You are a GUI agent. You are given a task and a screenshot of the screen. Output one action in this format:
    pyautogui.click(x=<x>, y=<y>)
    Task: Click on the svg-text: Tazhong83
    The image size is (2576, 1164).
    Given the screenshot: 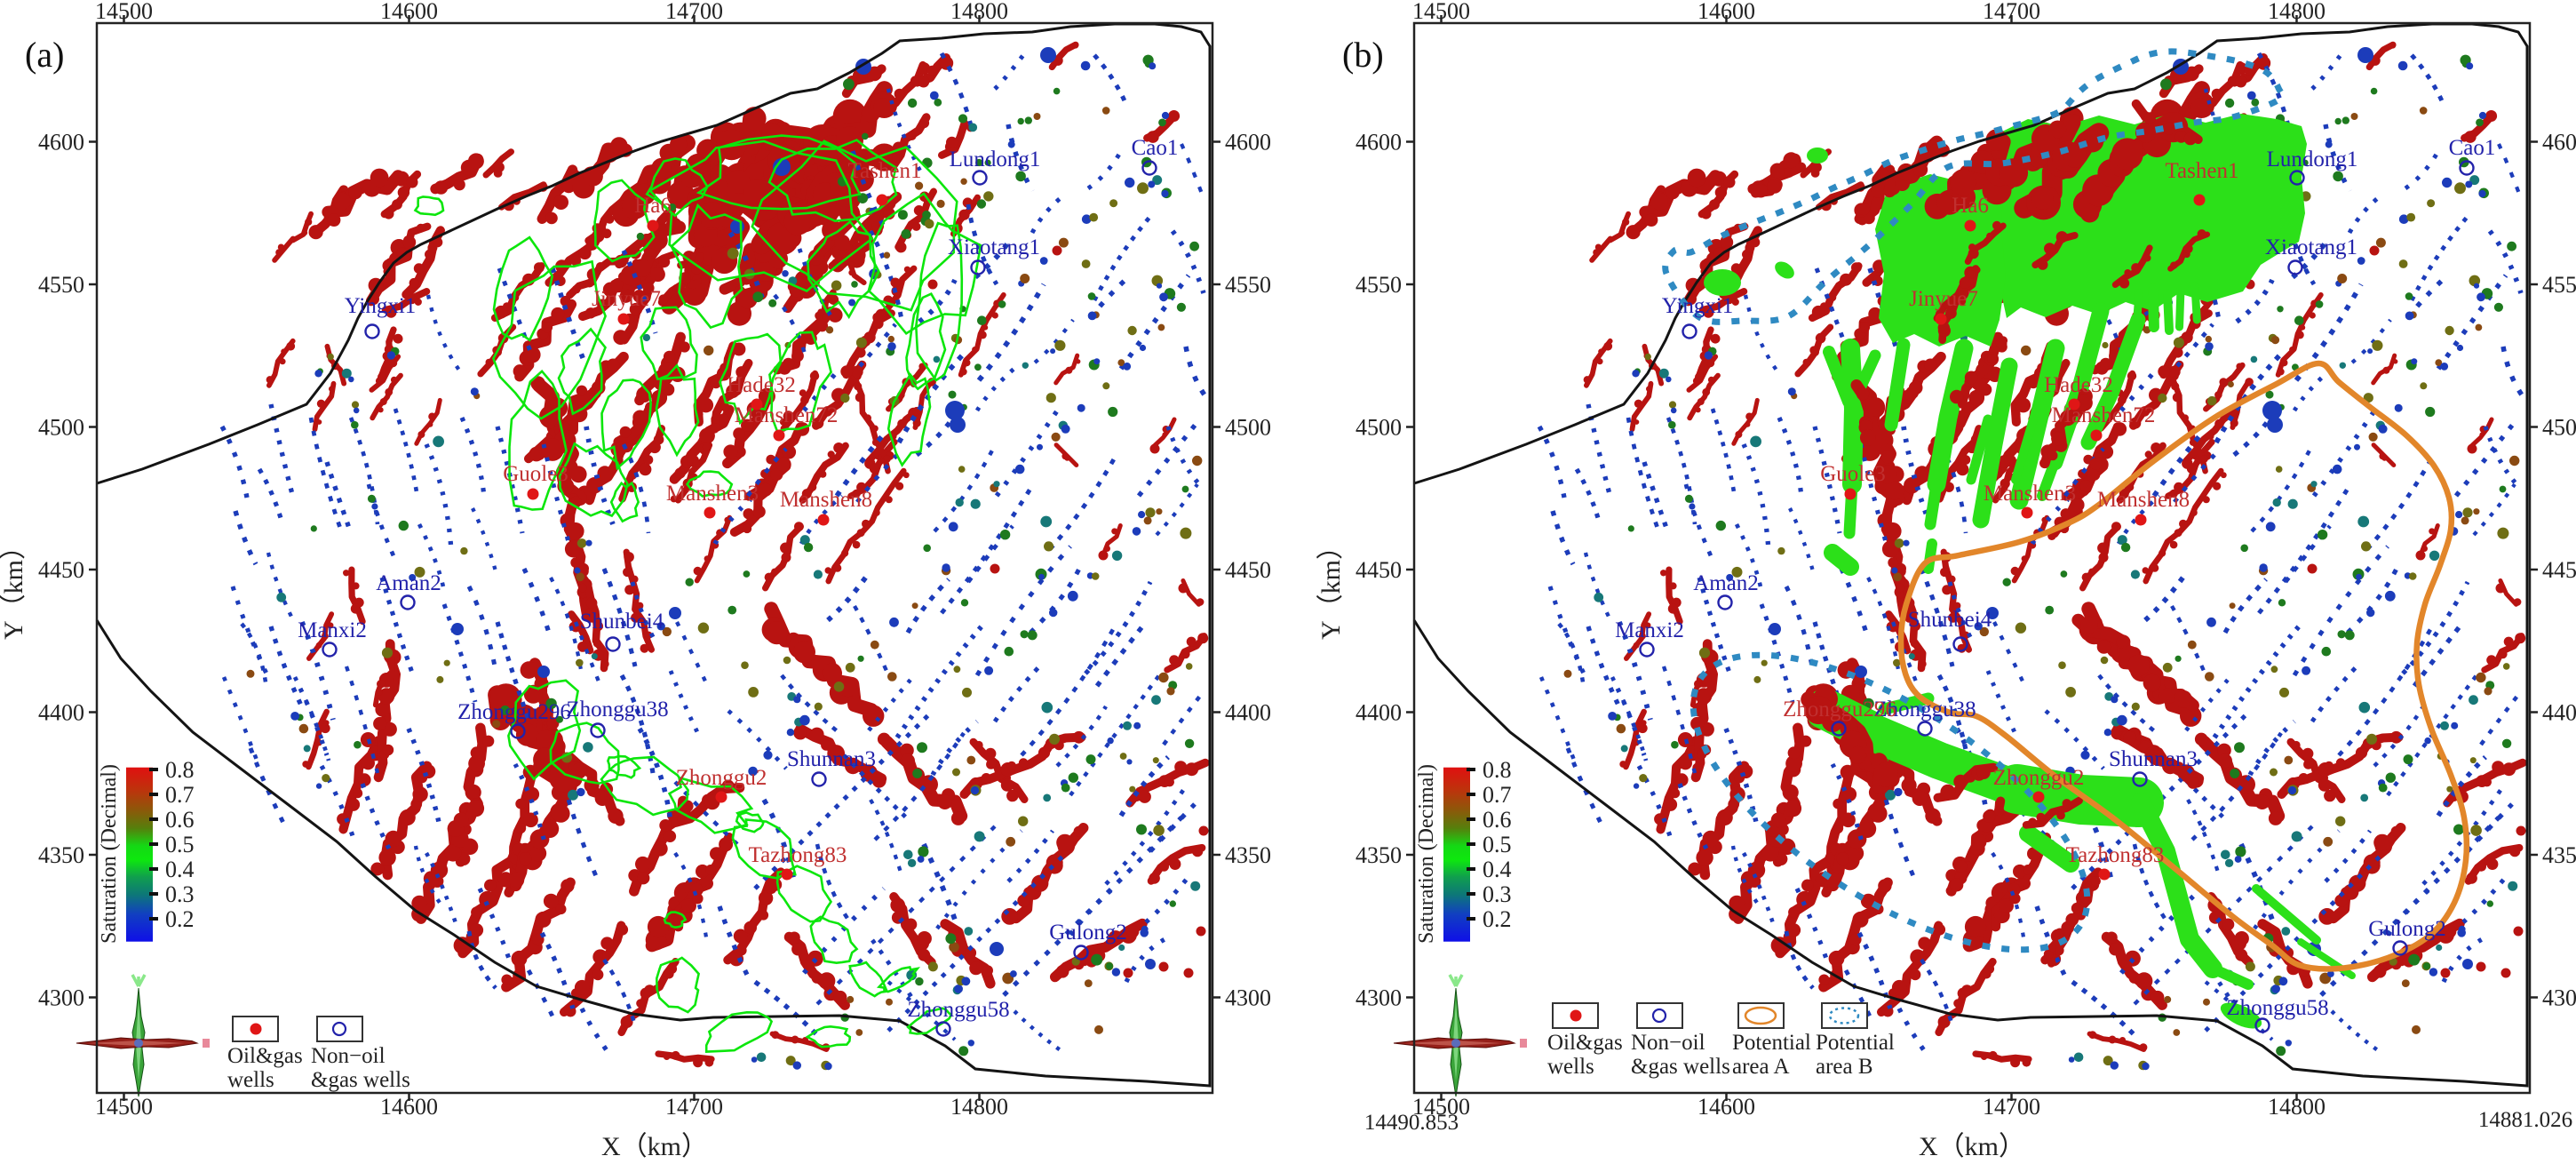 What is the action you would take?
    pyautogui.click(x=798, y=855)
    